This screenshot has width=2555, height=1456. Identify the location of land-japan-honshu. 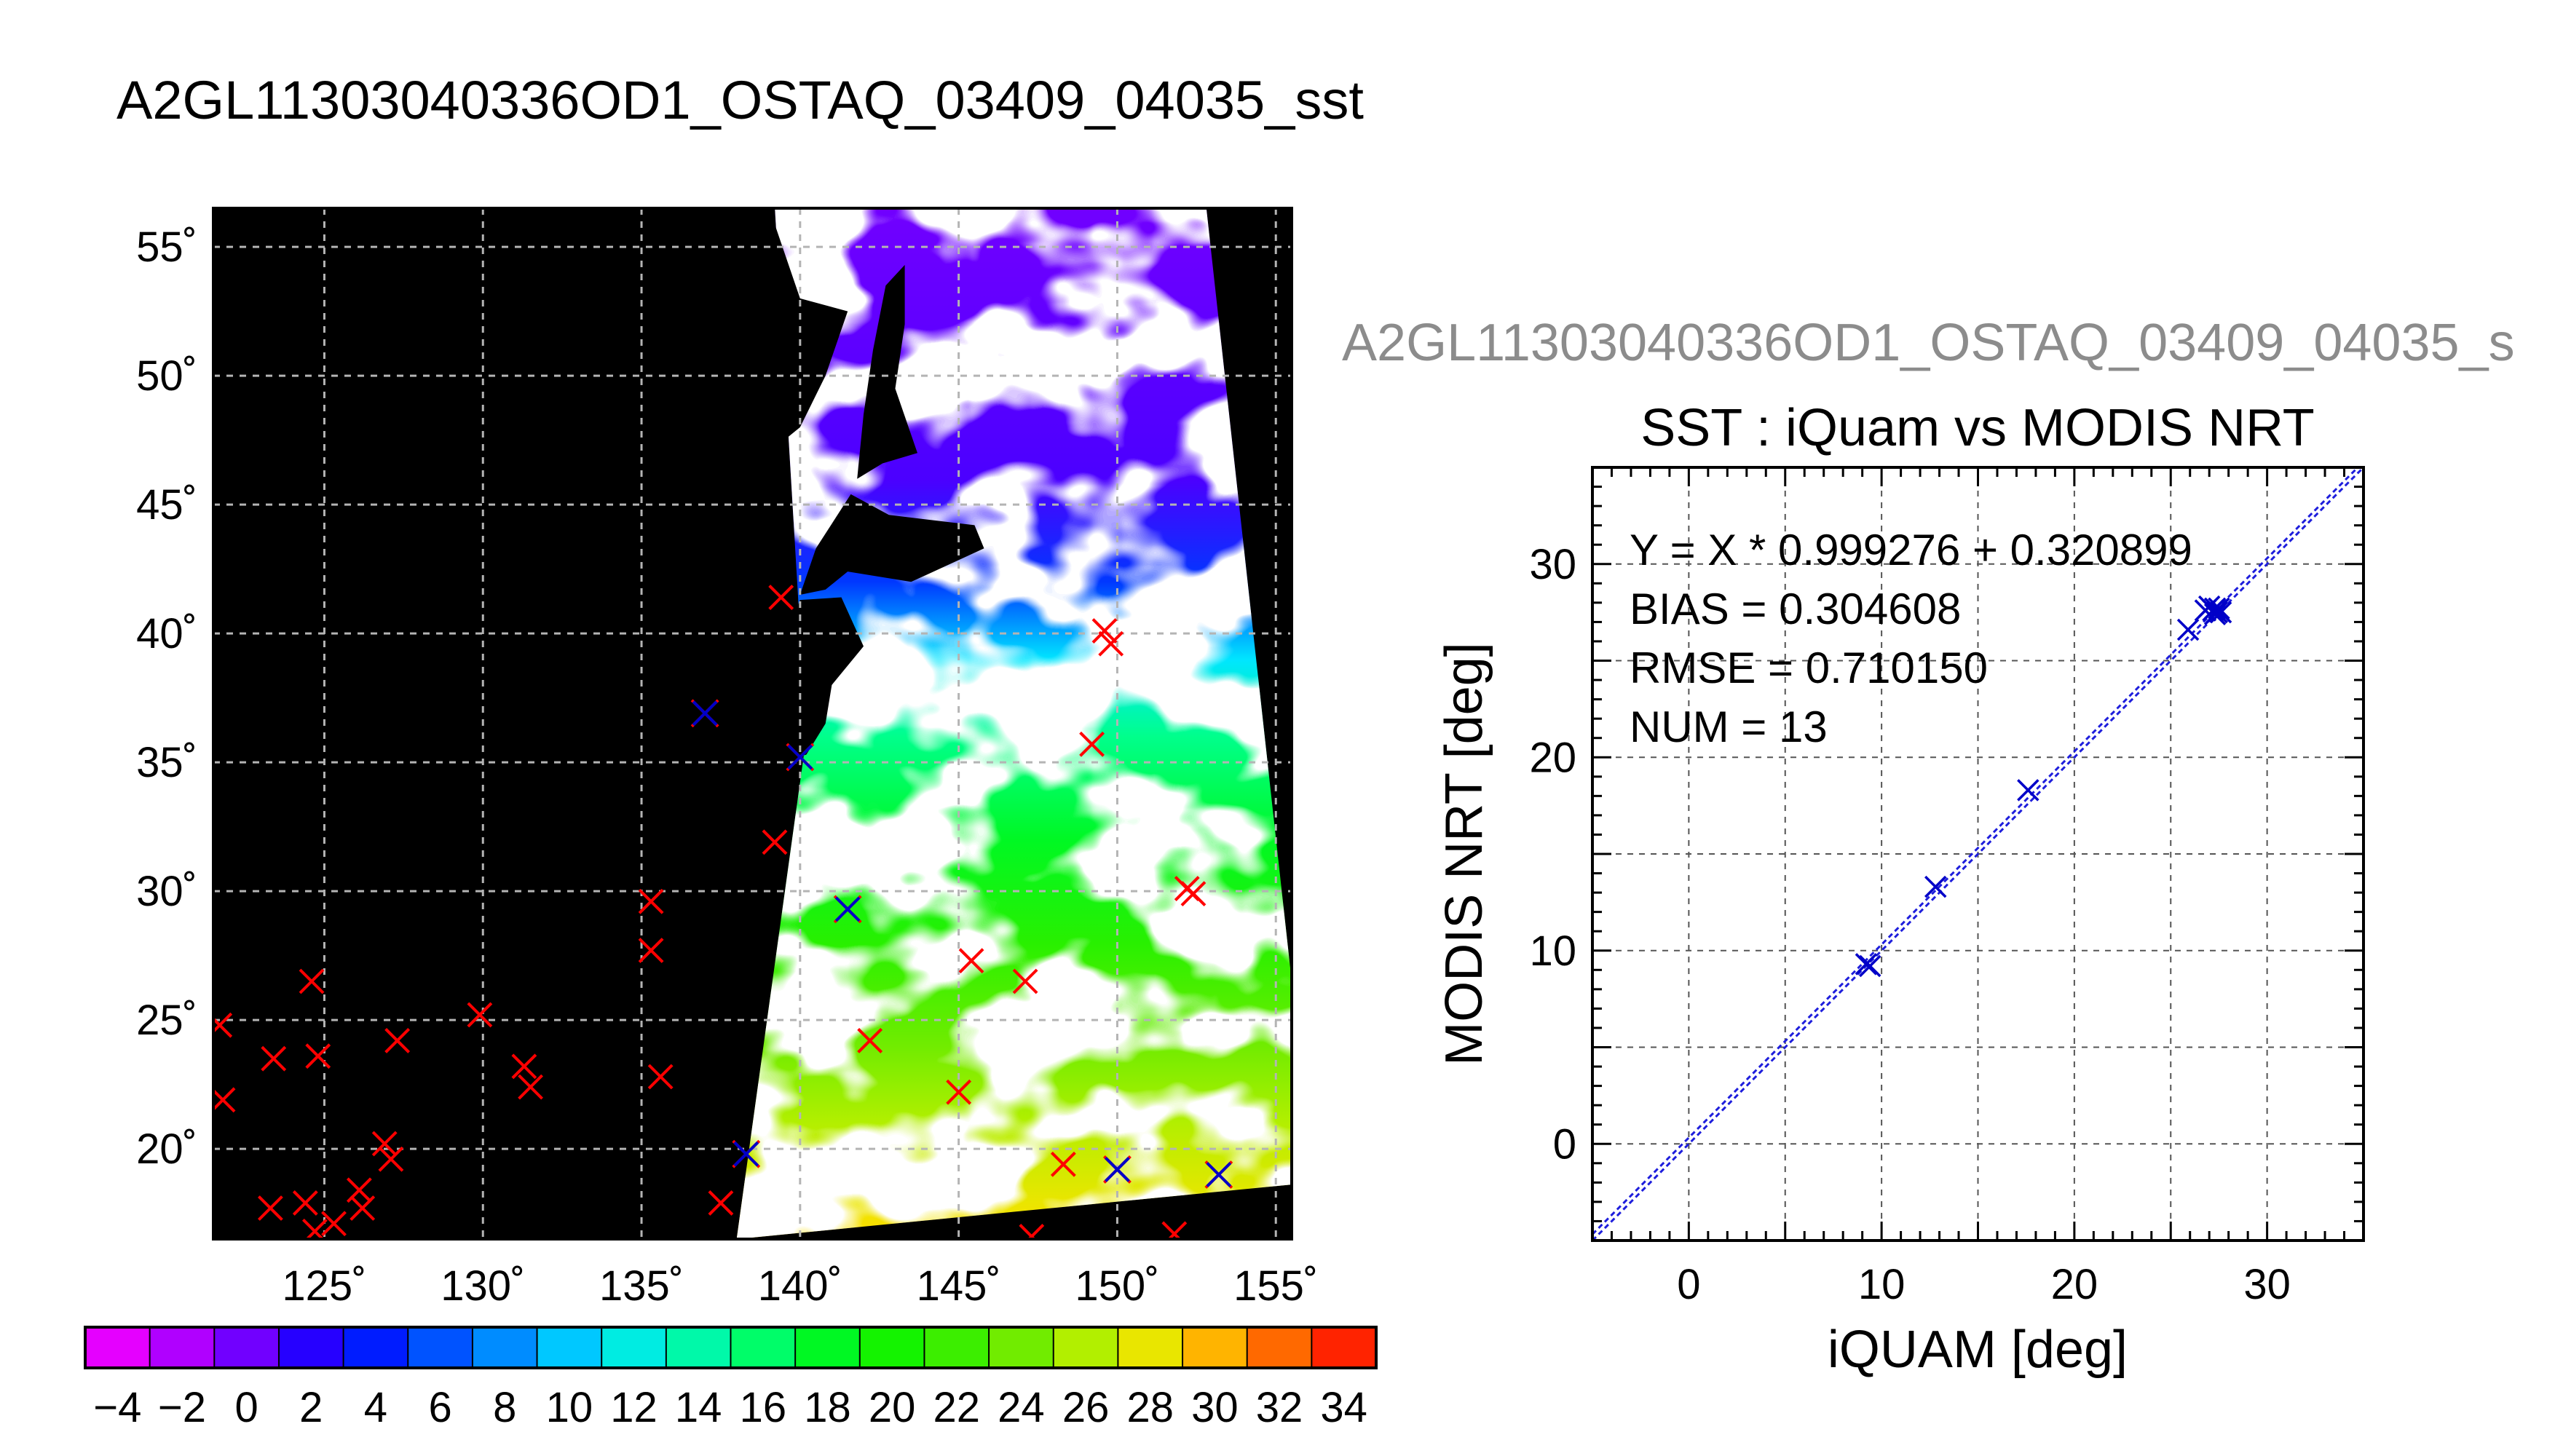
(665, 728).